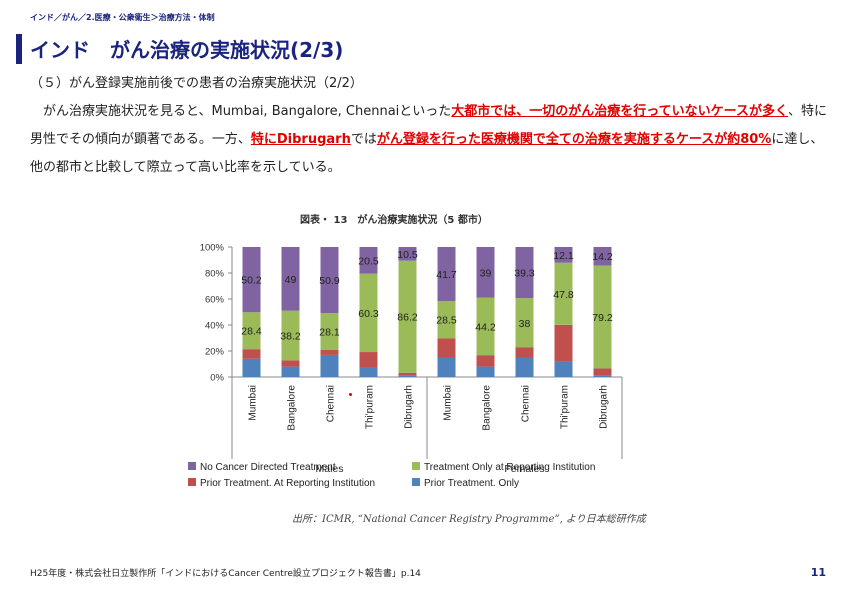 The height and width of the screenshot is (595, 842). I want to click on data-label: 39.3, so click(524, 274).